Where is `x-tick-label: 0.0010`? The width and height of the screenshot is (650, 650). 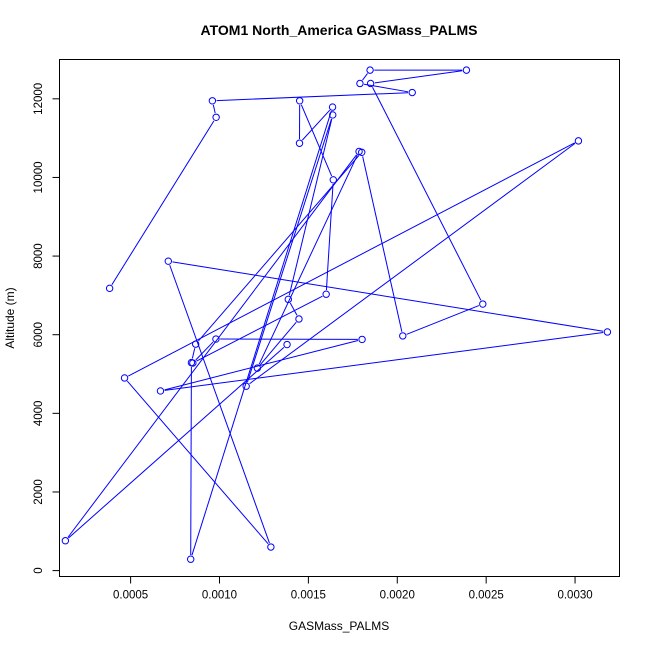
x-tick-label: 0.0010 is located at coordinates (219, 596).